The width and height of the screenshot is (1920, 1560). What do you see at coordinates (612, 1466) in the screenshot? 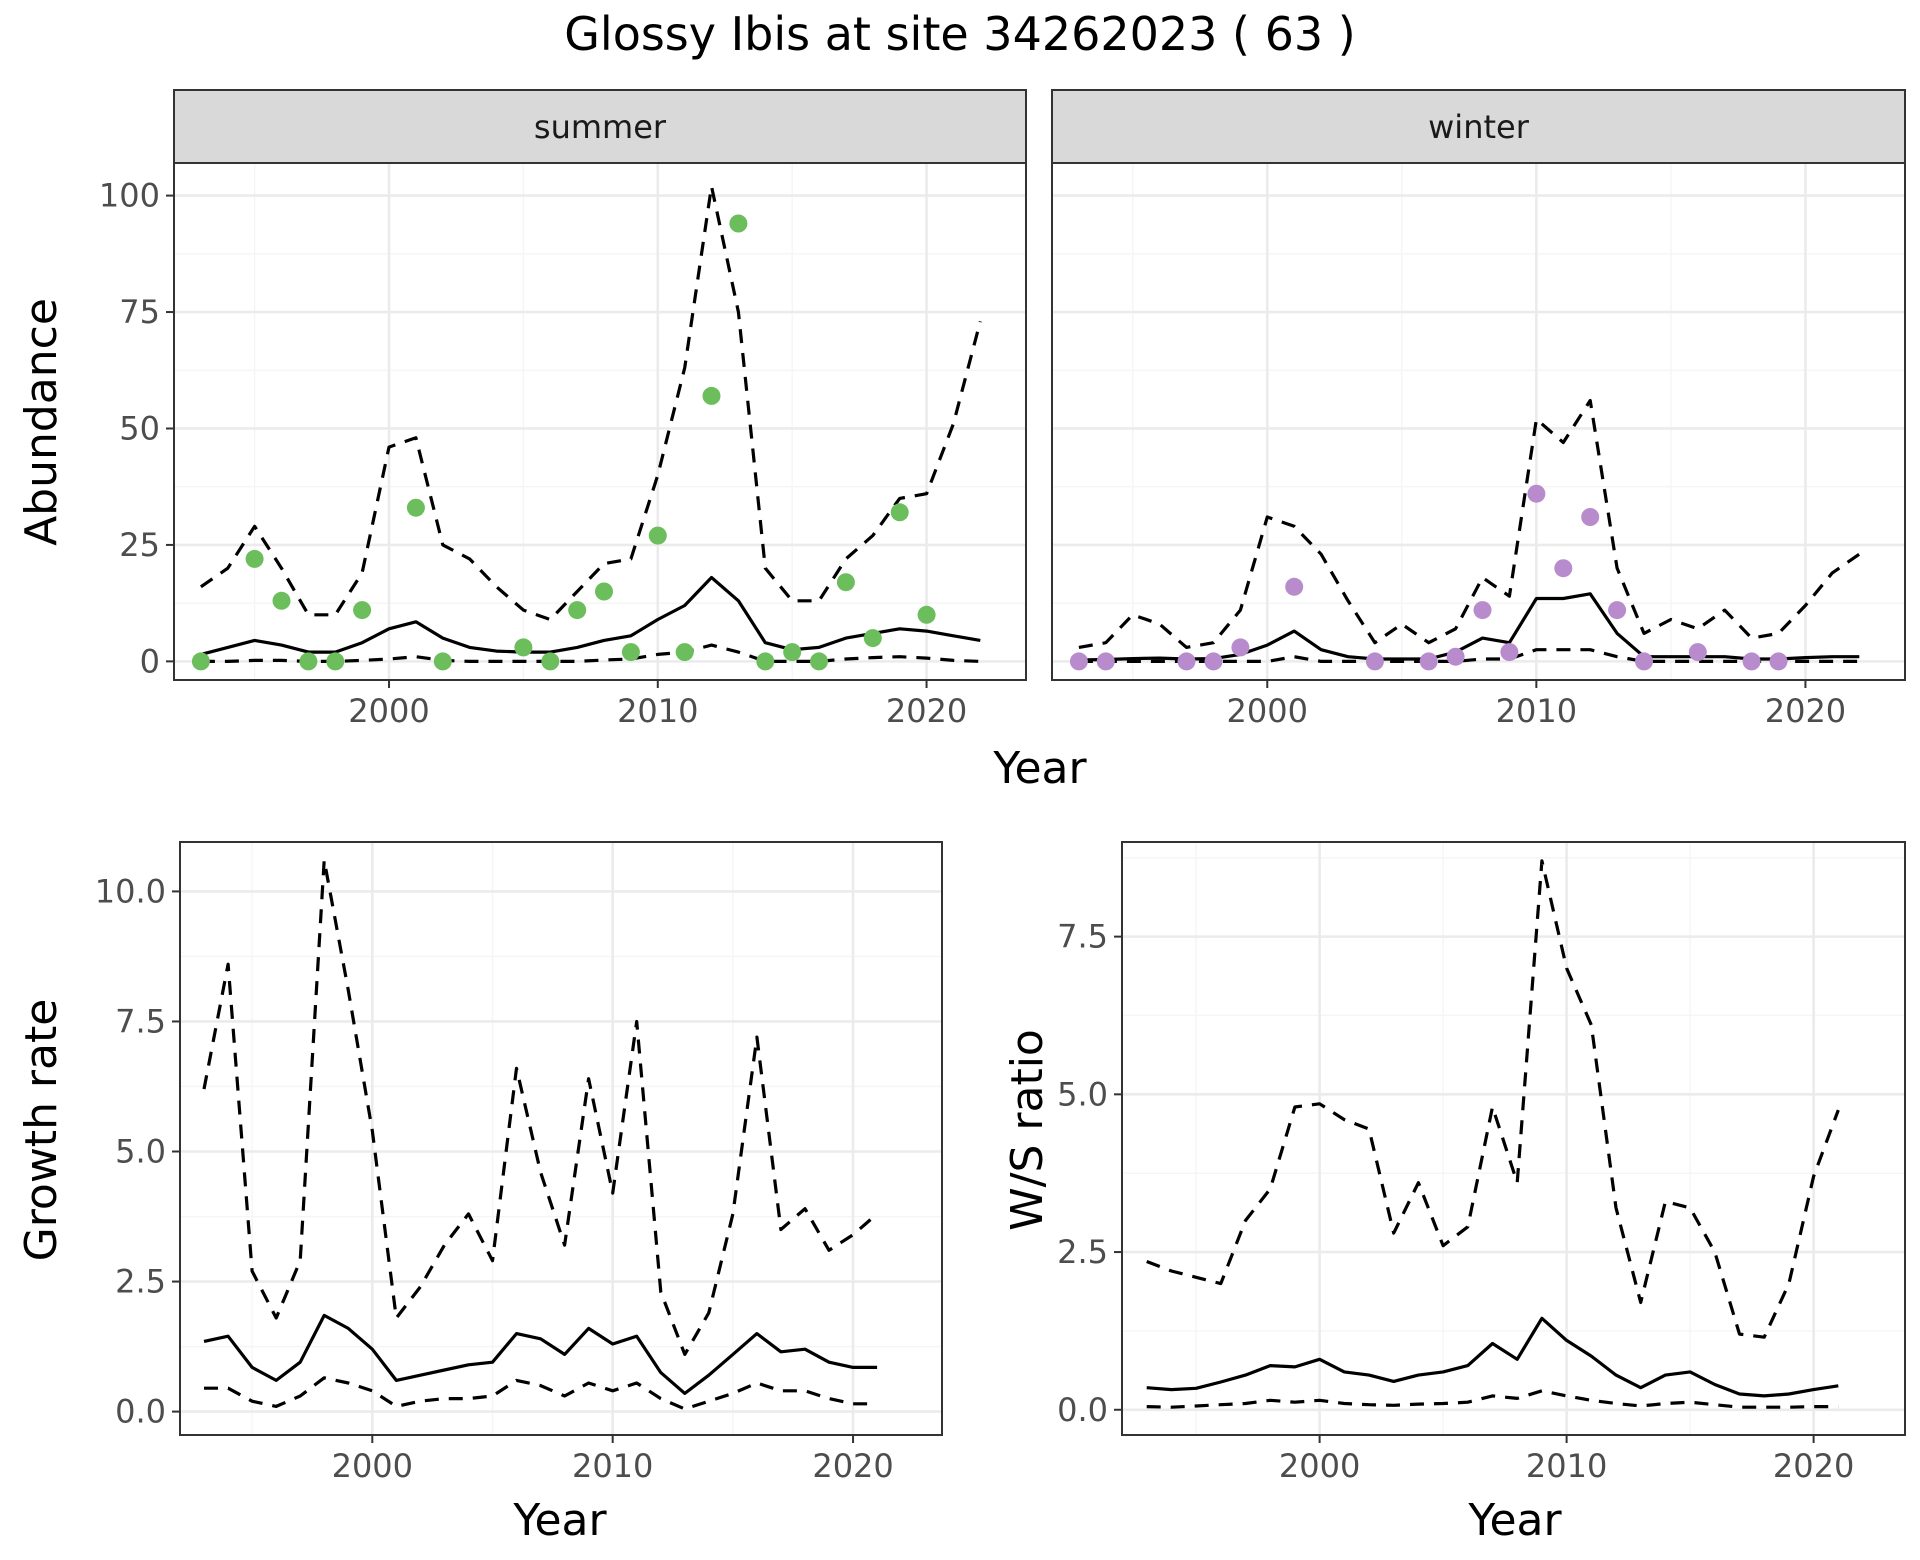
I see `growth-x-tick-label: 2010` at bounding box center [612, 1466].